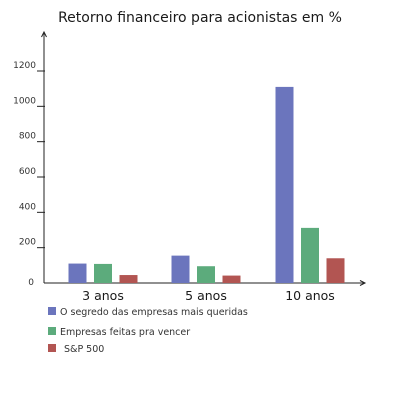  What do you see at coordinates (310, 295) in the screenshot?
I see `x-category-label: 10 anos` at bounding box center [310, 295].